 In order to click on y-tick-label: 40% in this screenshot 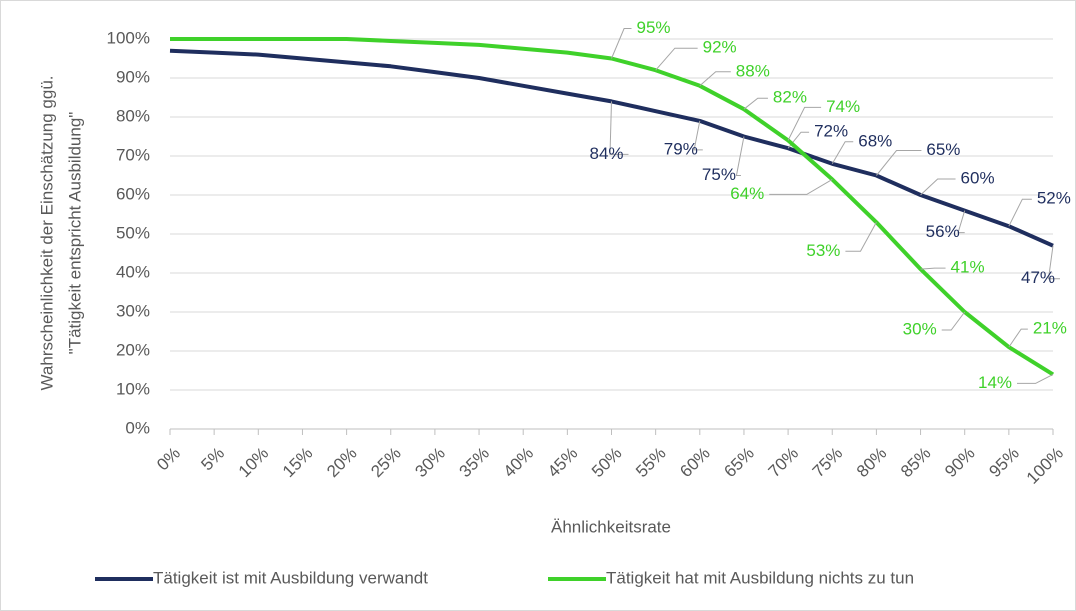, I will do `click(133, 271)`.